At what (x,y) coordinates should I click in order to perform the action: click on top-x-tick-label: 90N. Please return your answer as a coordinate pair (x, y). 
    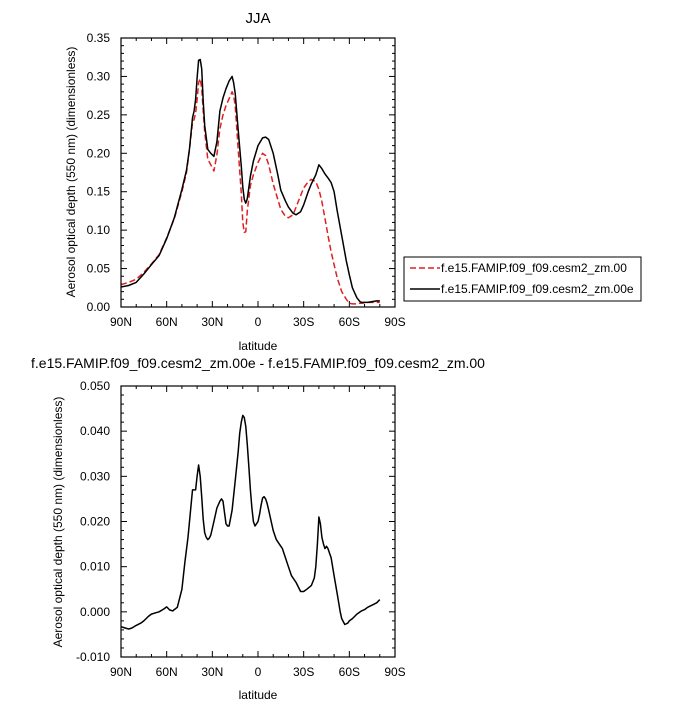
    Looking at the image, I should click on (121, 322).